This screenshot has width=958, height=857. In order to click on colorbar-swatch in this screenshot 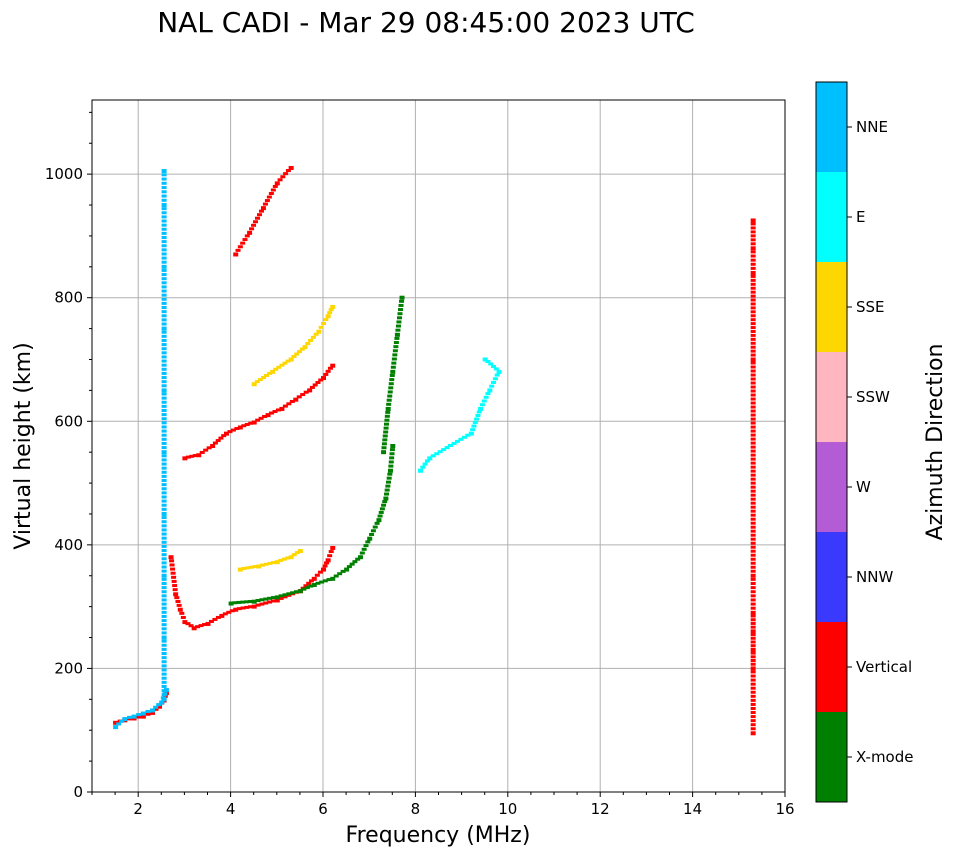, I will do `click(831, 397)`.